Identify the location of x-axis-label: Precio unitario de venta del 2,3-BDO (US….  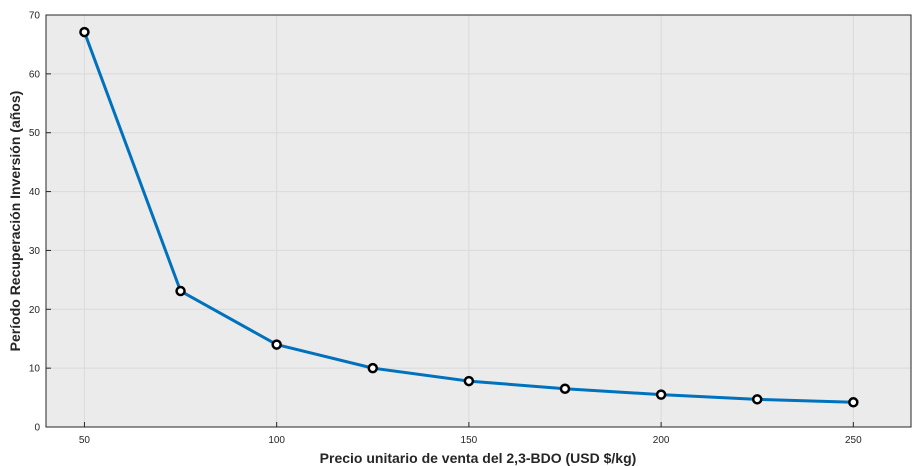
(478, 458).